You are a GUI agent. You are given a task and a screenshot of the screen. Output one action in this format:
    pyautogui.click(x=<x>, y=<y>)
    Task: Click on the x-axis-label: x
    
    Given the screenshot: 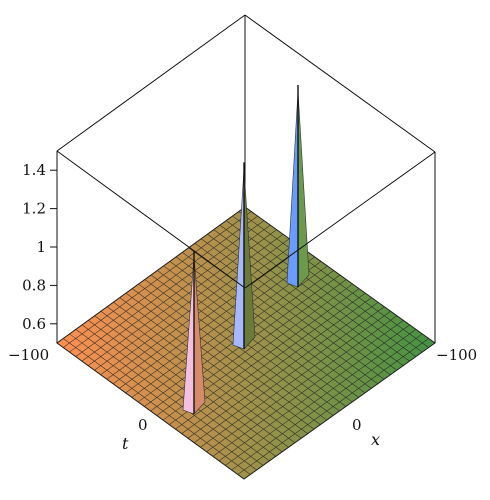 What is the action you would take?
    pyautogui.click(x=375, y=439)
    